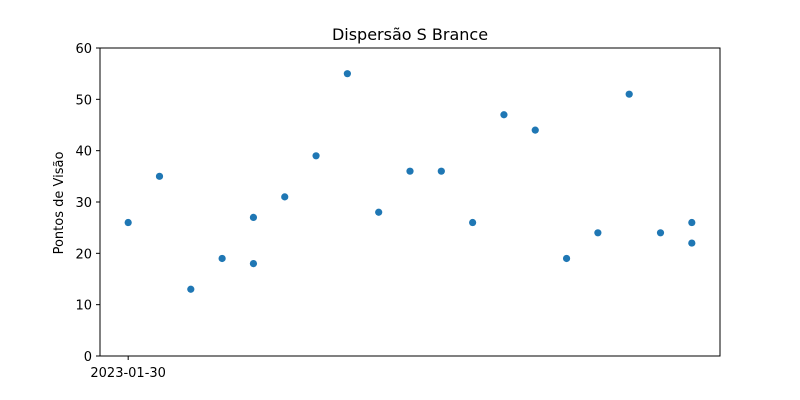  I want to click on x-axis: 2023-01-30, so click(128, 368).